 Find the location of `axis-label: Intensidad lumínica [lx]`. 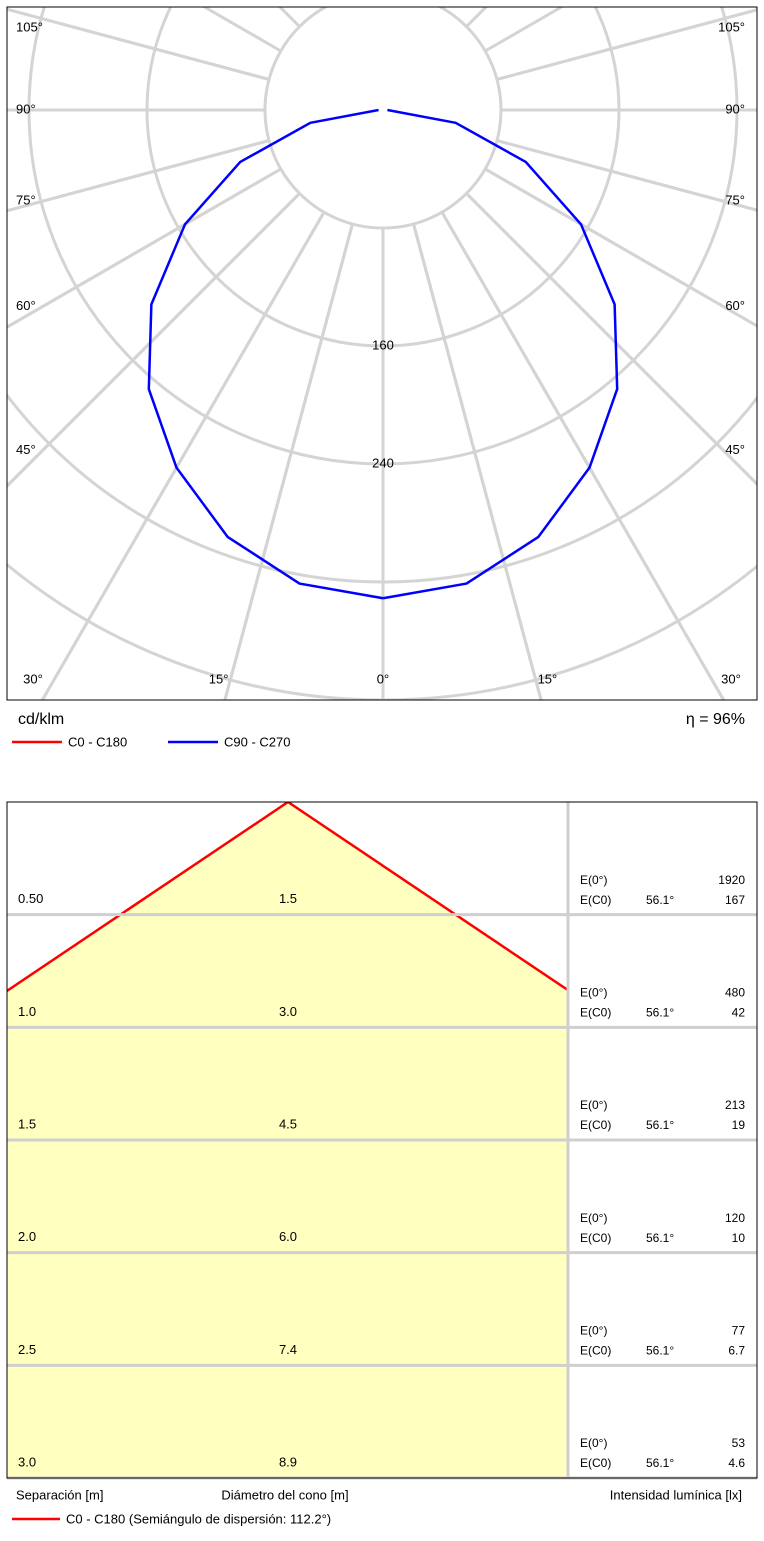

axis-label: Intensidad lumínica [lx] is located at coordinates (676, 1494).